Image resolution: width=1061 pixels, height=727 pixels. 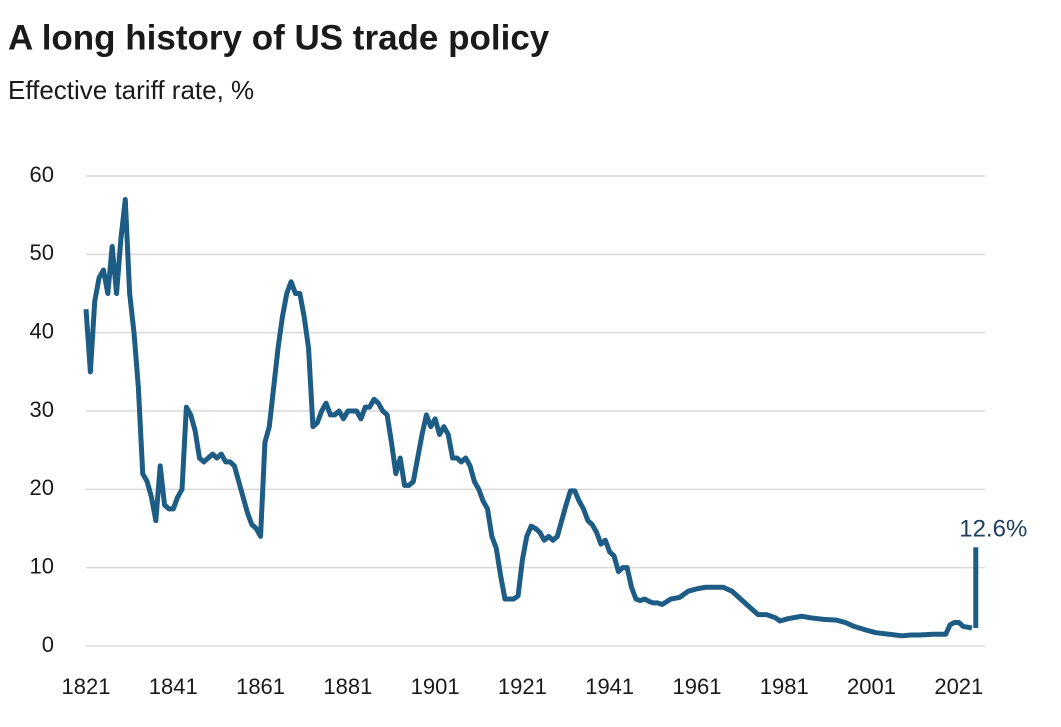 I want to click on y-tick-label: 20, so click(x=42, y=487).